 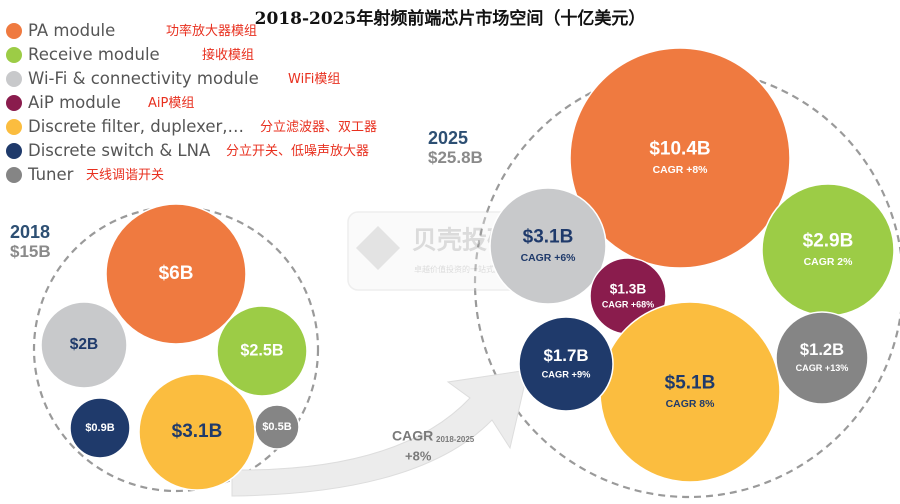 I want to click on bubble-2025-tuner, so click(x=822, y=358).